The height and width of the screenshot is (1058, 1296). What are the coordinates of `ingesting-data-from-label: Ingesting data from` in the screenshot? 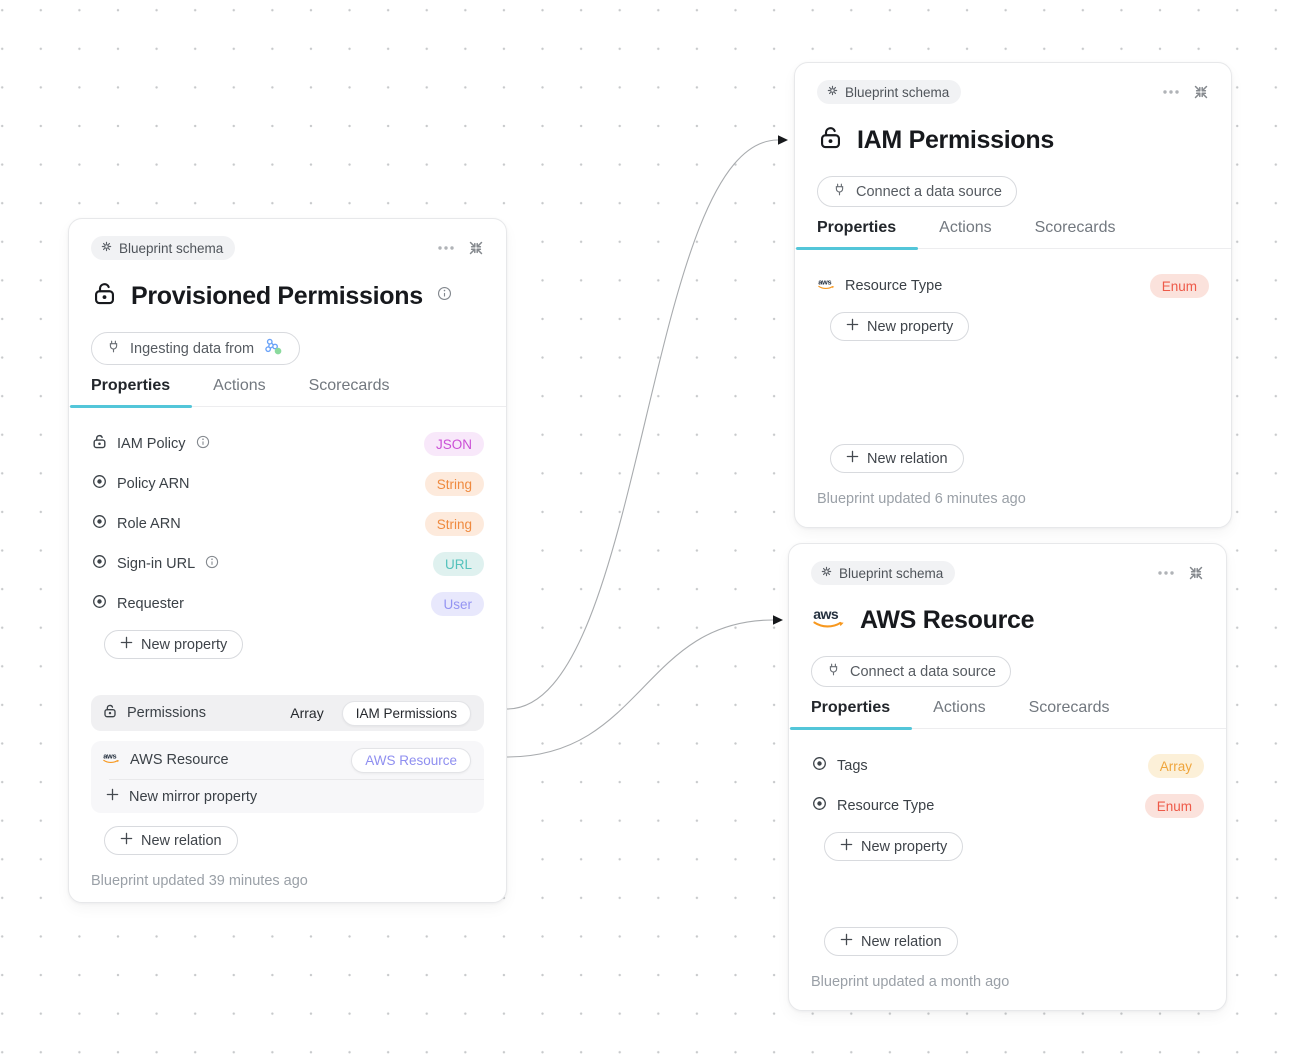 It's located at (192, 348).